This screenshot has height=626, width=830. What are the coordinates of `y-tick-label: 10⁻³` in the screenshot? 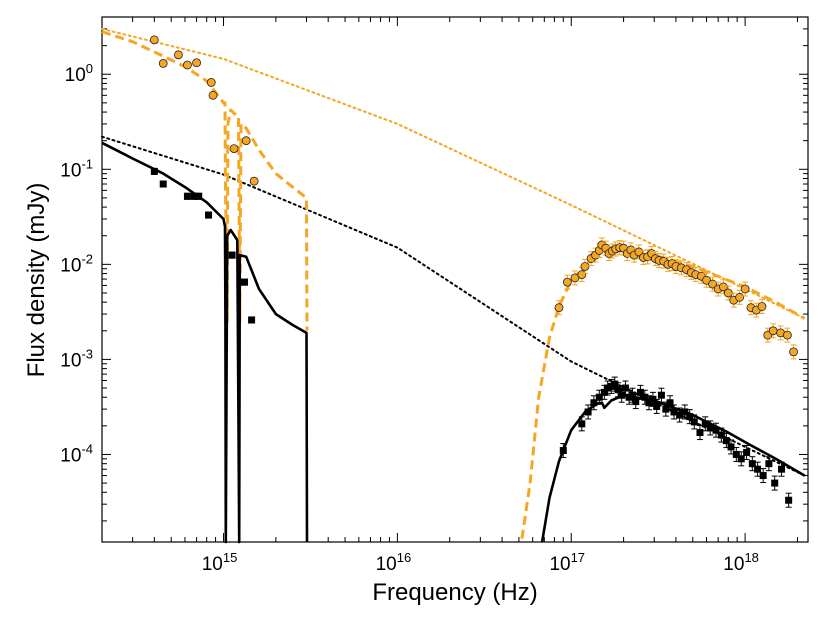 It's located at (76, 358).